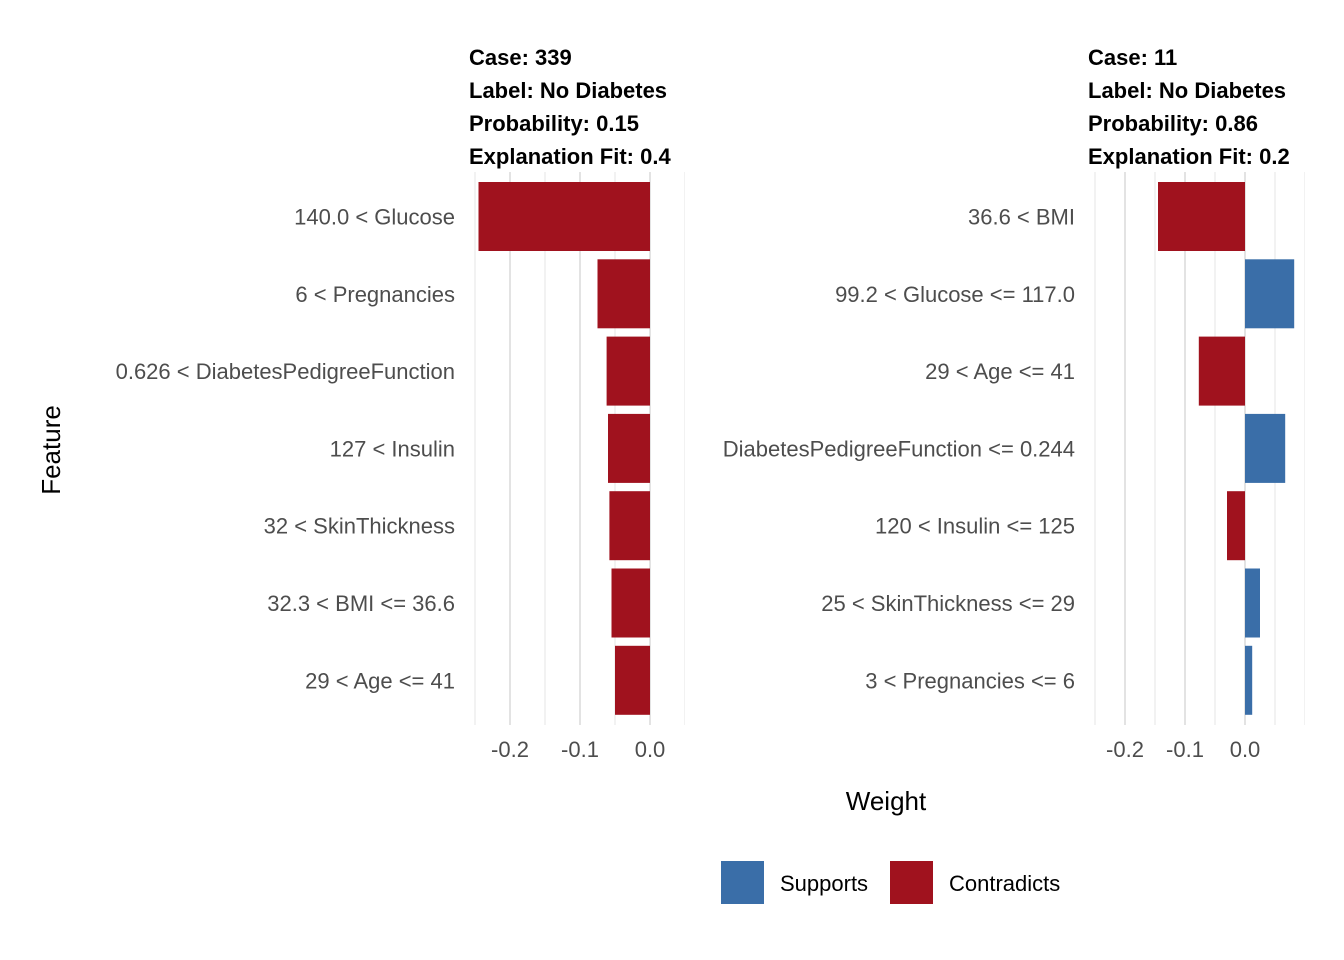 Image resolution: width=1344 pixels, height=960 pixels. Describe the element at coordinates (948, 603) in the screenshot. I see `feature-label: 25 < SkinThickness <= 29` at that location.